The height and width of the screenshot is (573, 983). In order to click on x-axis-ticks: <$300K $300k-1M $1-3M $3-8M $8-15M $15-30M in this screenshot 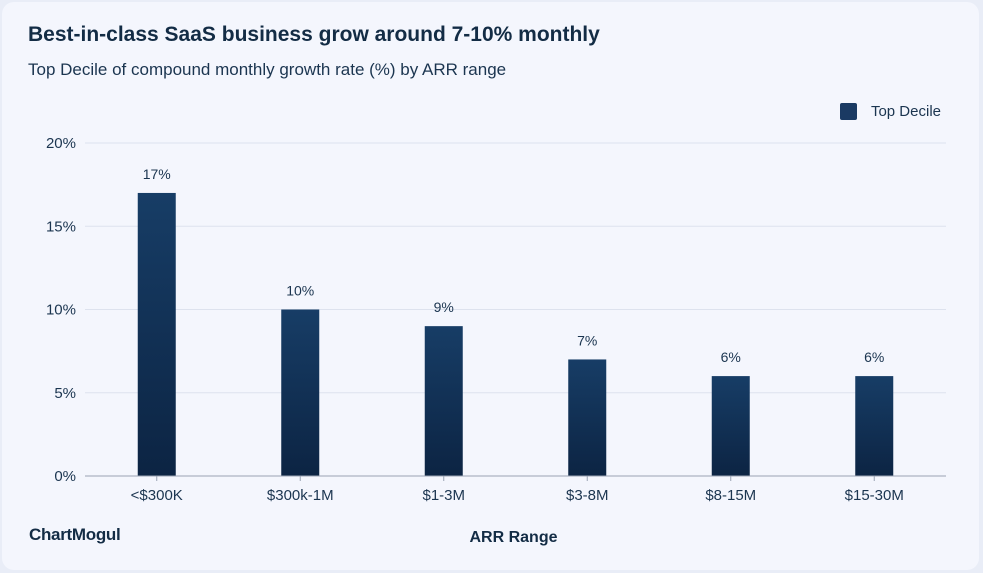, I will do `click(517, 490)`.